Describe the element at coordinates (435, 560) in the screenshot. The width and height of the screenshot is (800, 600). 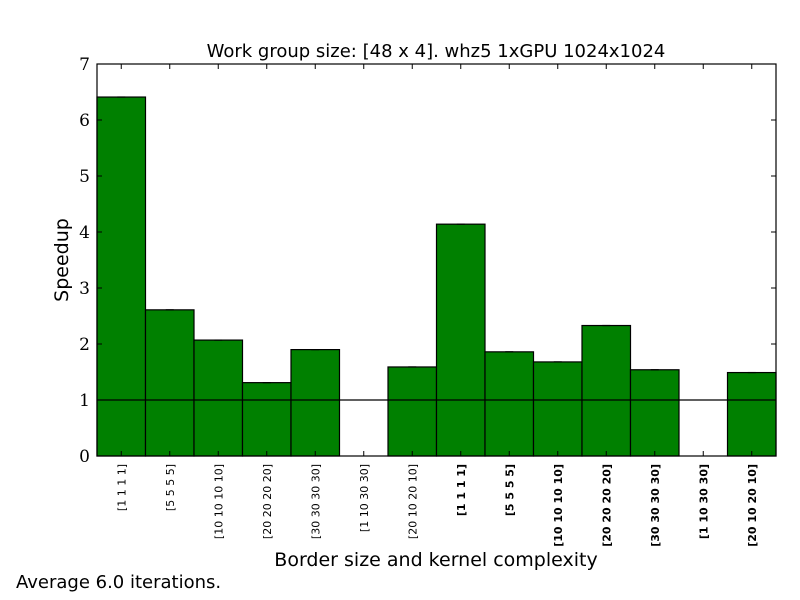
I see `x-axis-label: Border size and kernel complexity` at that location.